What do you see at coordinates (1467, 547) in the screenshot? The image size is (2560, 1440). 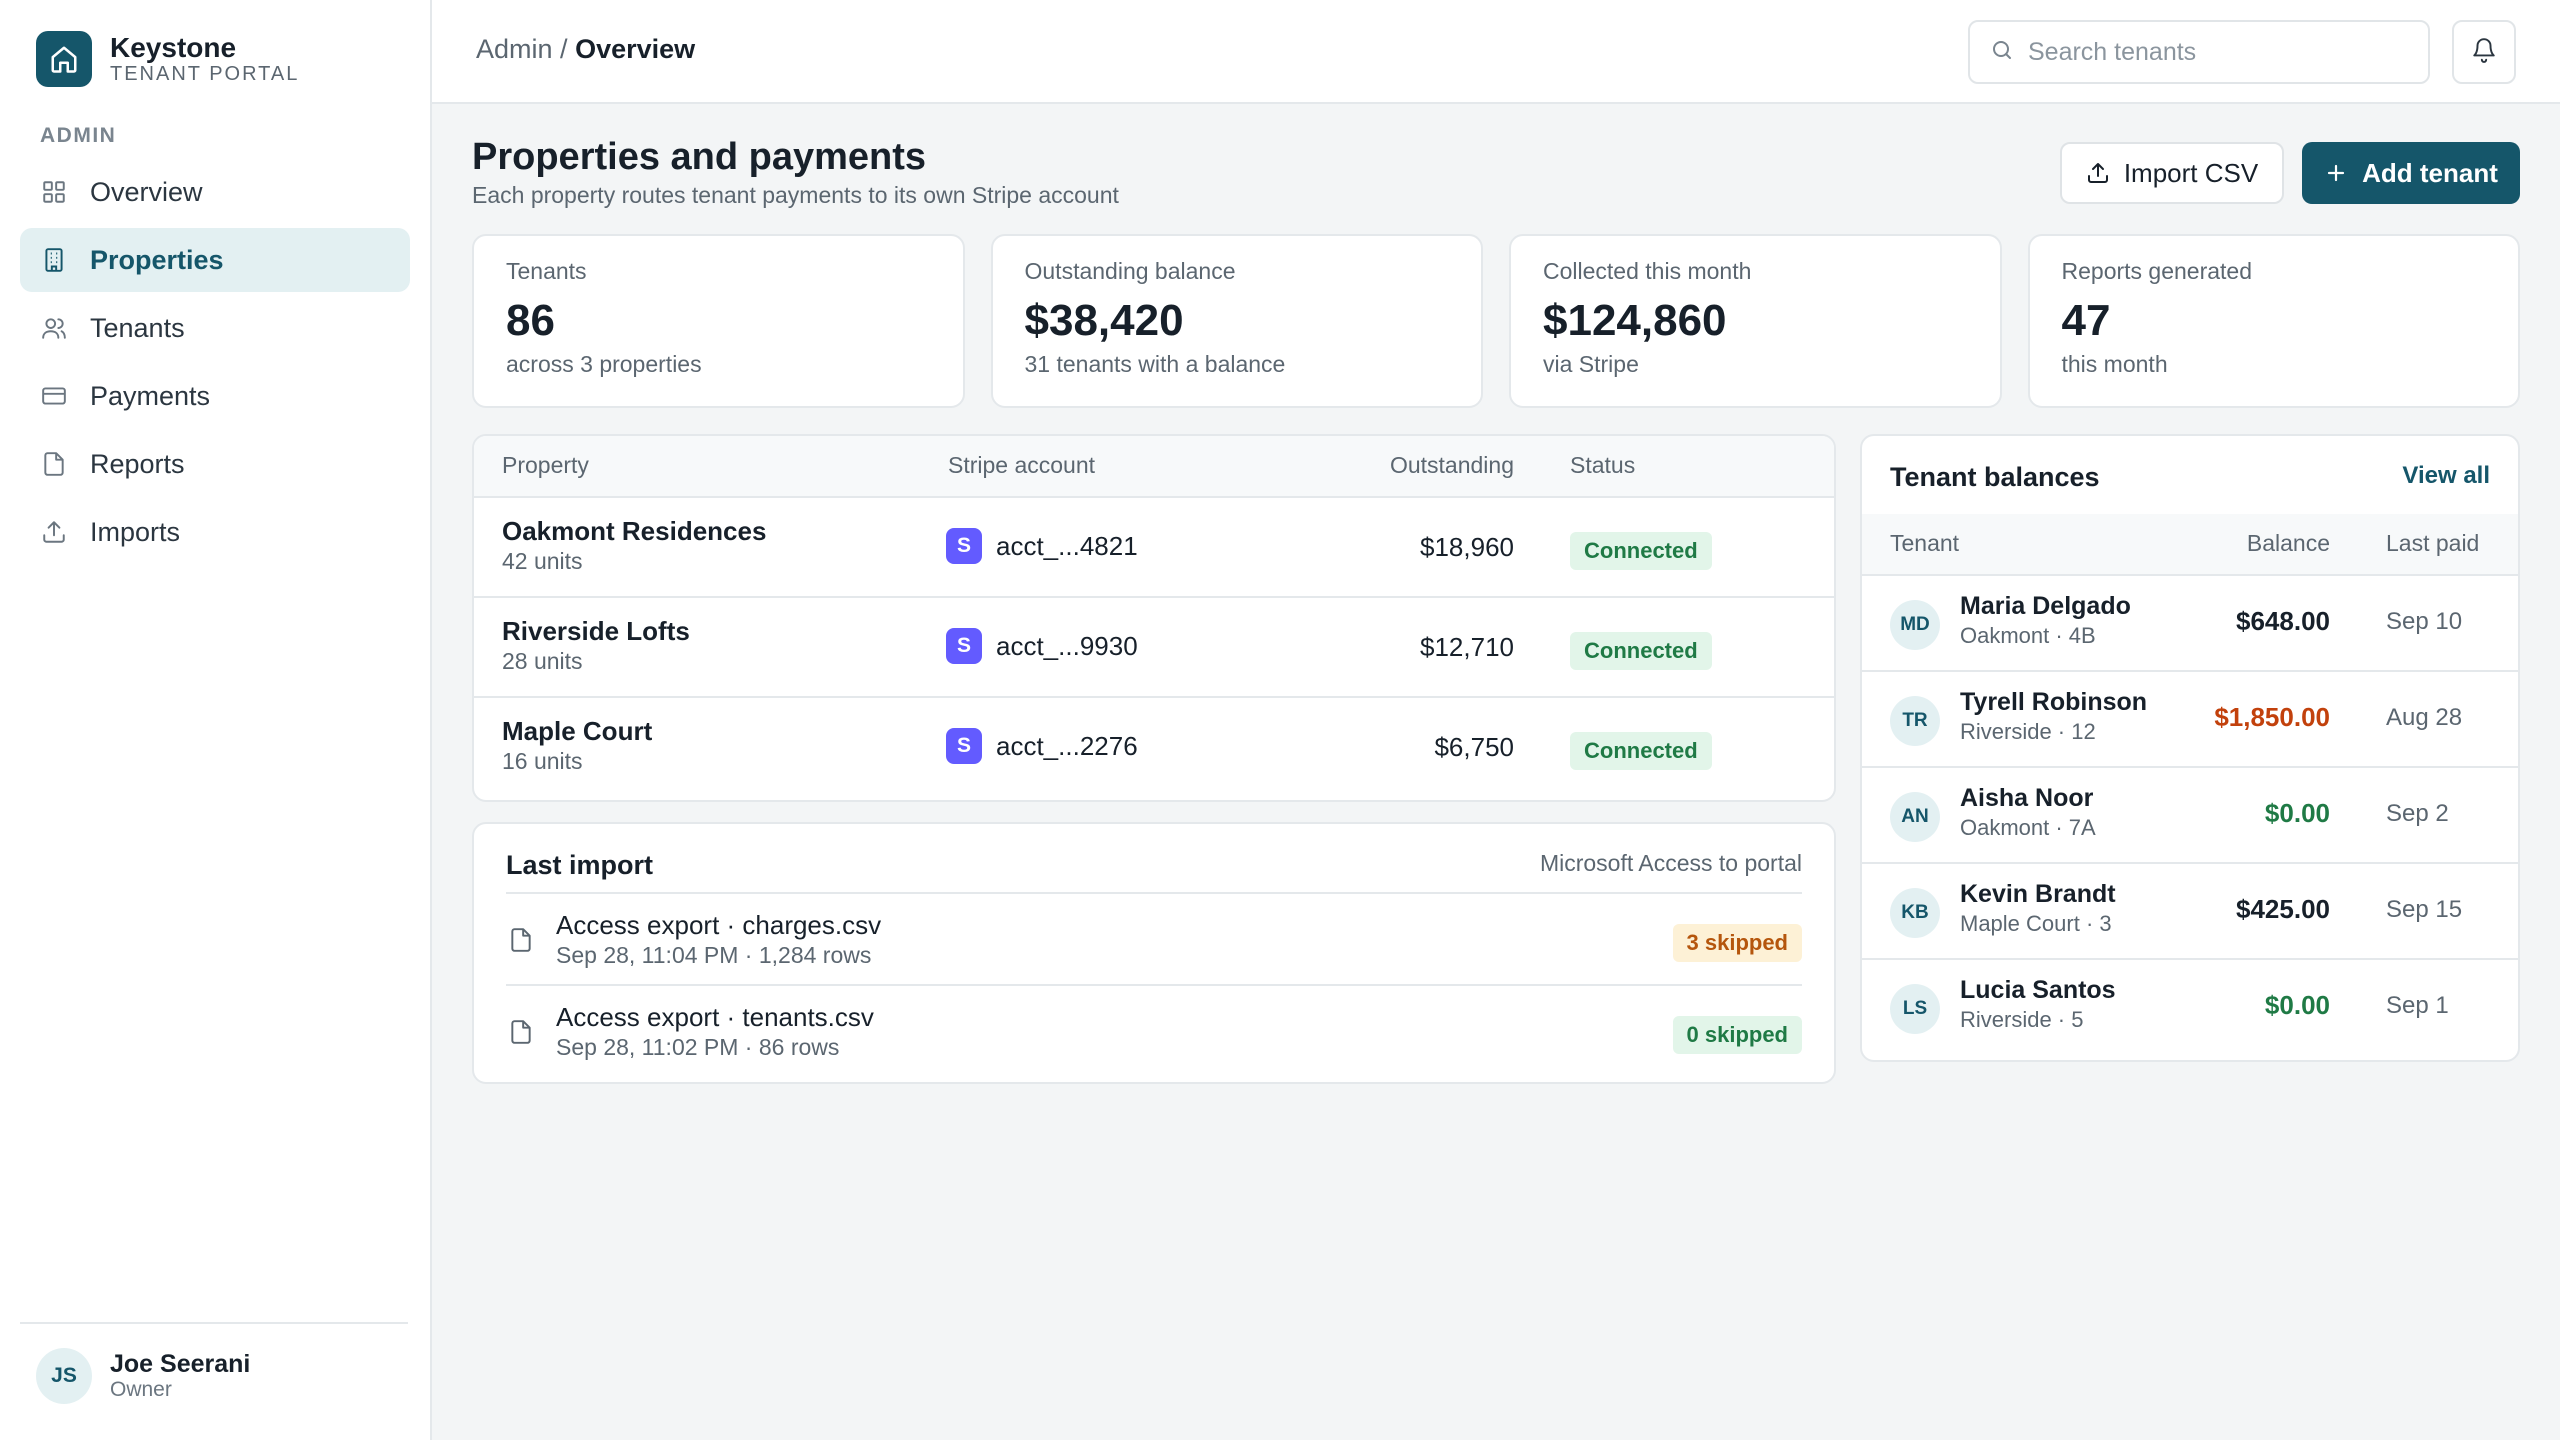 I see `property-outstanding: $18,960` at bounding box center [1467, 547].